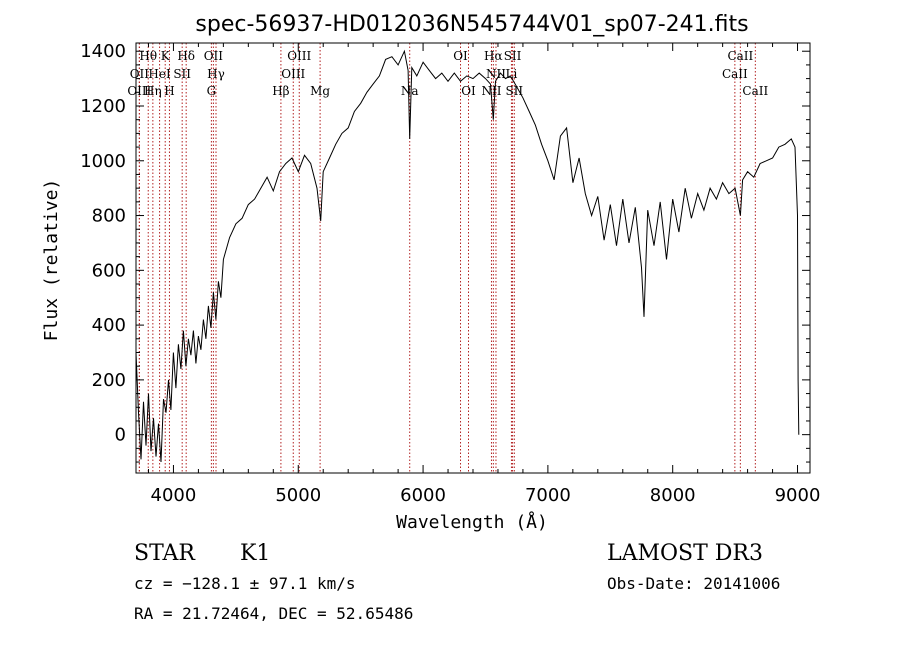 The width and height of the screenshot is (900, 649). Describe the element at coordinates (410, 91) in the screenshot. I see `spectral-line-label: Na` at that location.